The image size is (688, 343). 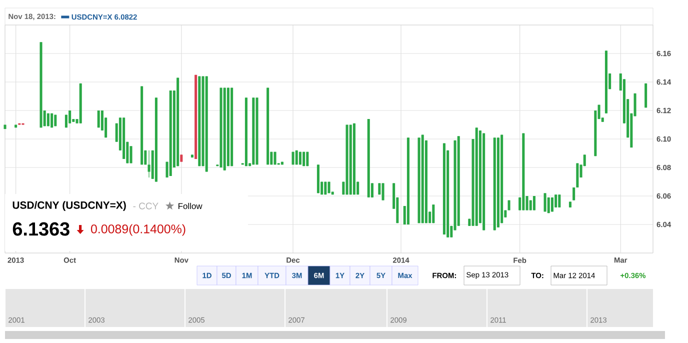 What do you see at coordinates (41, 229) in the screenshot?
I see `annotation: 6.1363` at bounding box center [41, 229].